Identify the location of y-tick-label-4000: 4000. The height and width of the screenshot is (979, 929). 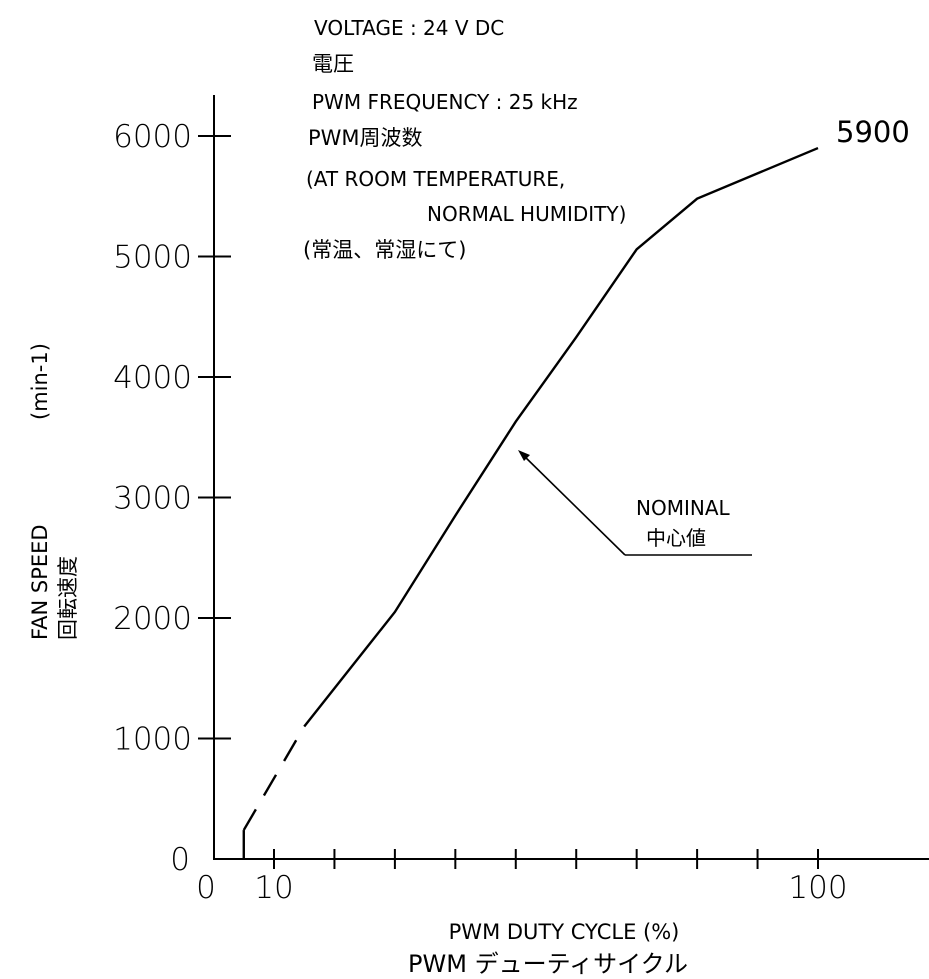
(152, 378).